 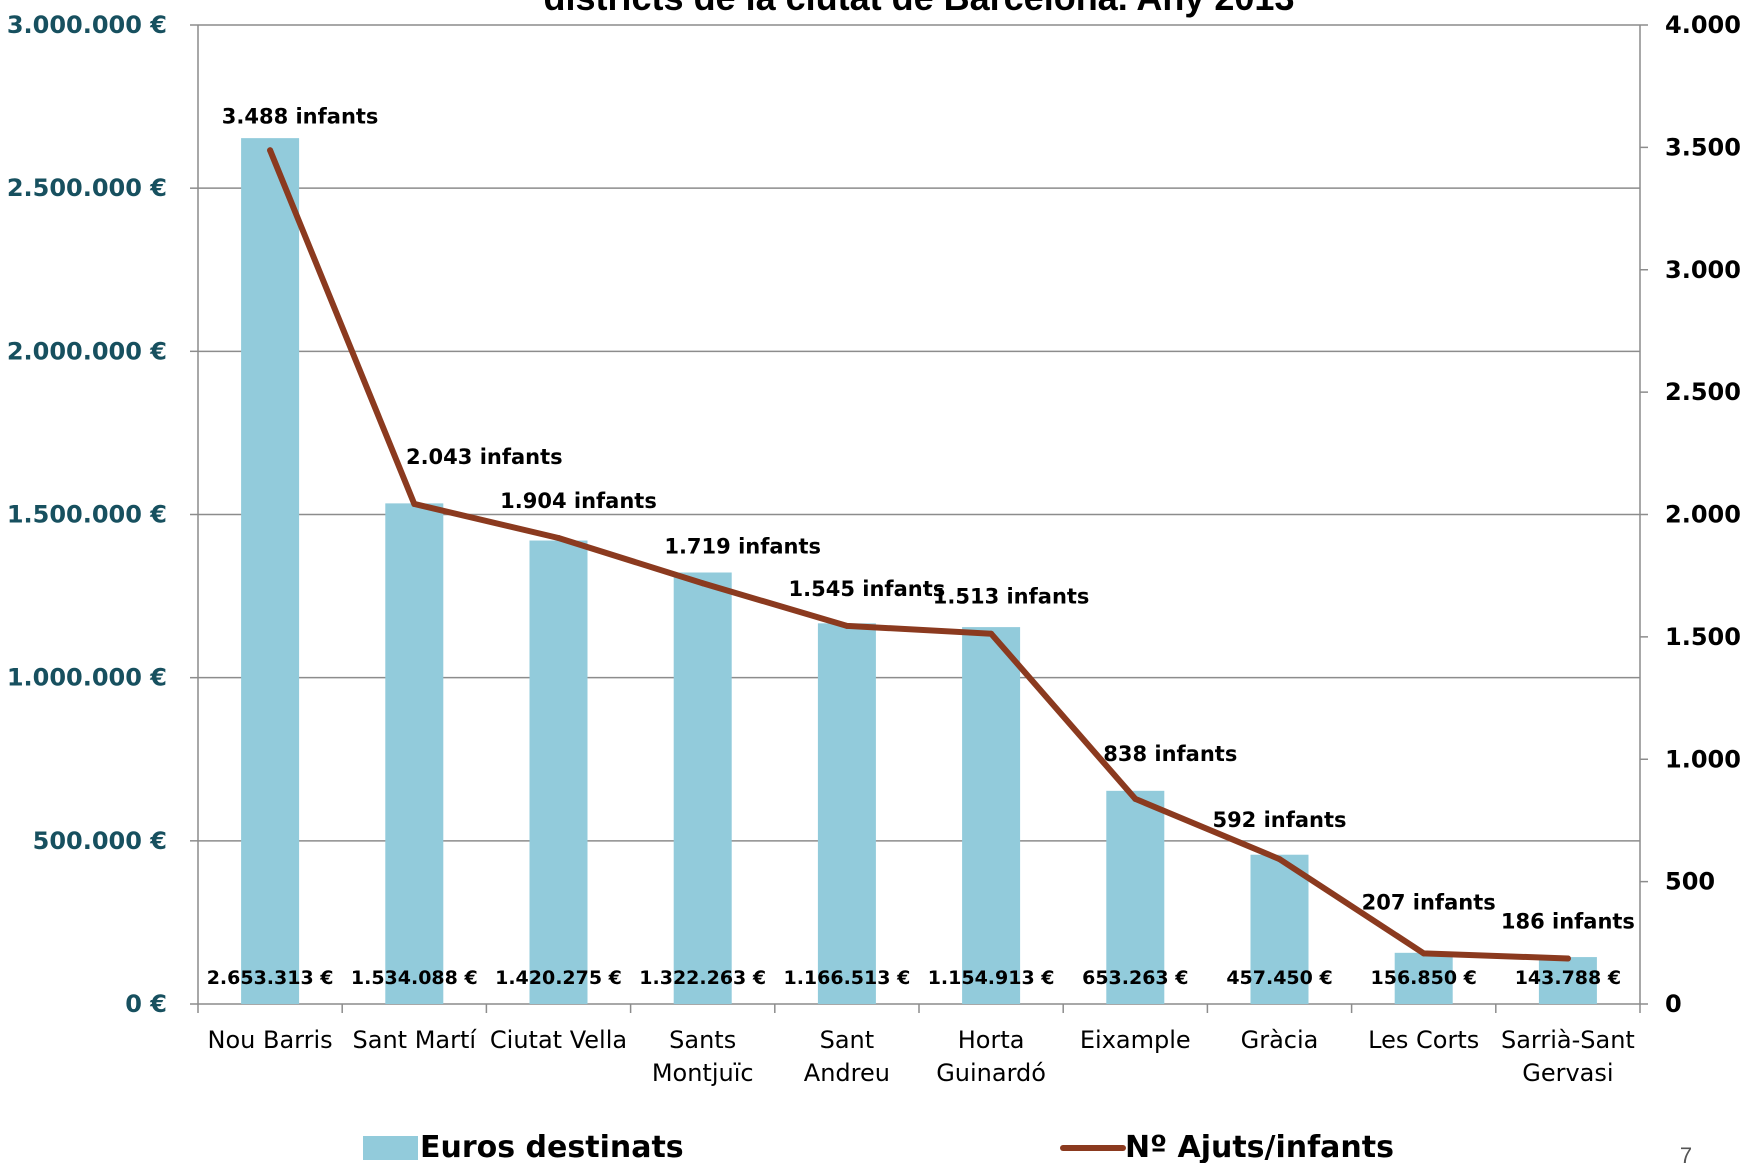 What do you see at coordinates (1690, 882) in the screenshot?
I see `y-right-tick-label: 500` at bounding box center [1690, 882].